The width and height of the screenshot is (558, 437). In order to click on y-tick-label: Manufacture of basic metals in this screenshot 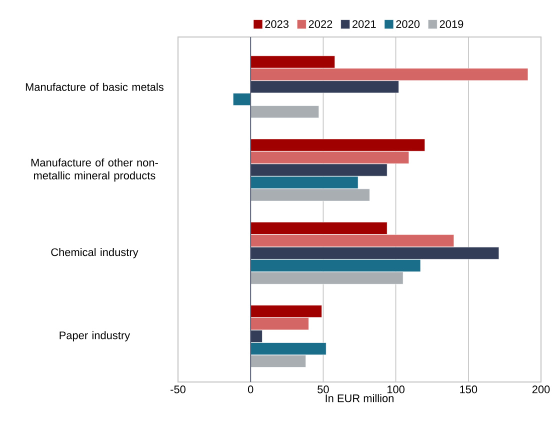, I will do `click(95, 86)`.